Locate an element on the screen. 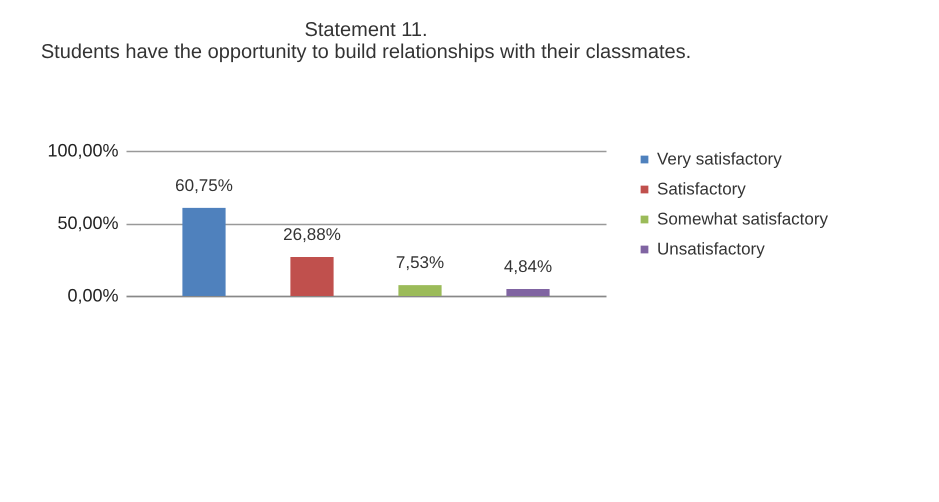  chart-title: Statement 11. Students have the opportunity to build relationships with their classmates. is located at coordinates (366, 41).